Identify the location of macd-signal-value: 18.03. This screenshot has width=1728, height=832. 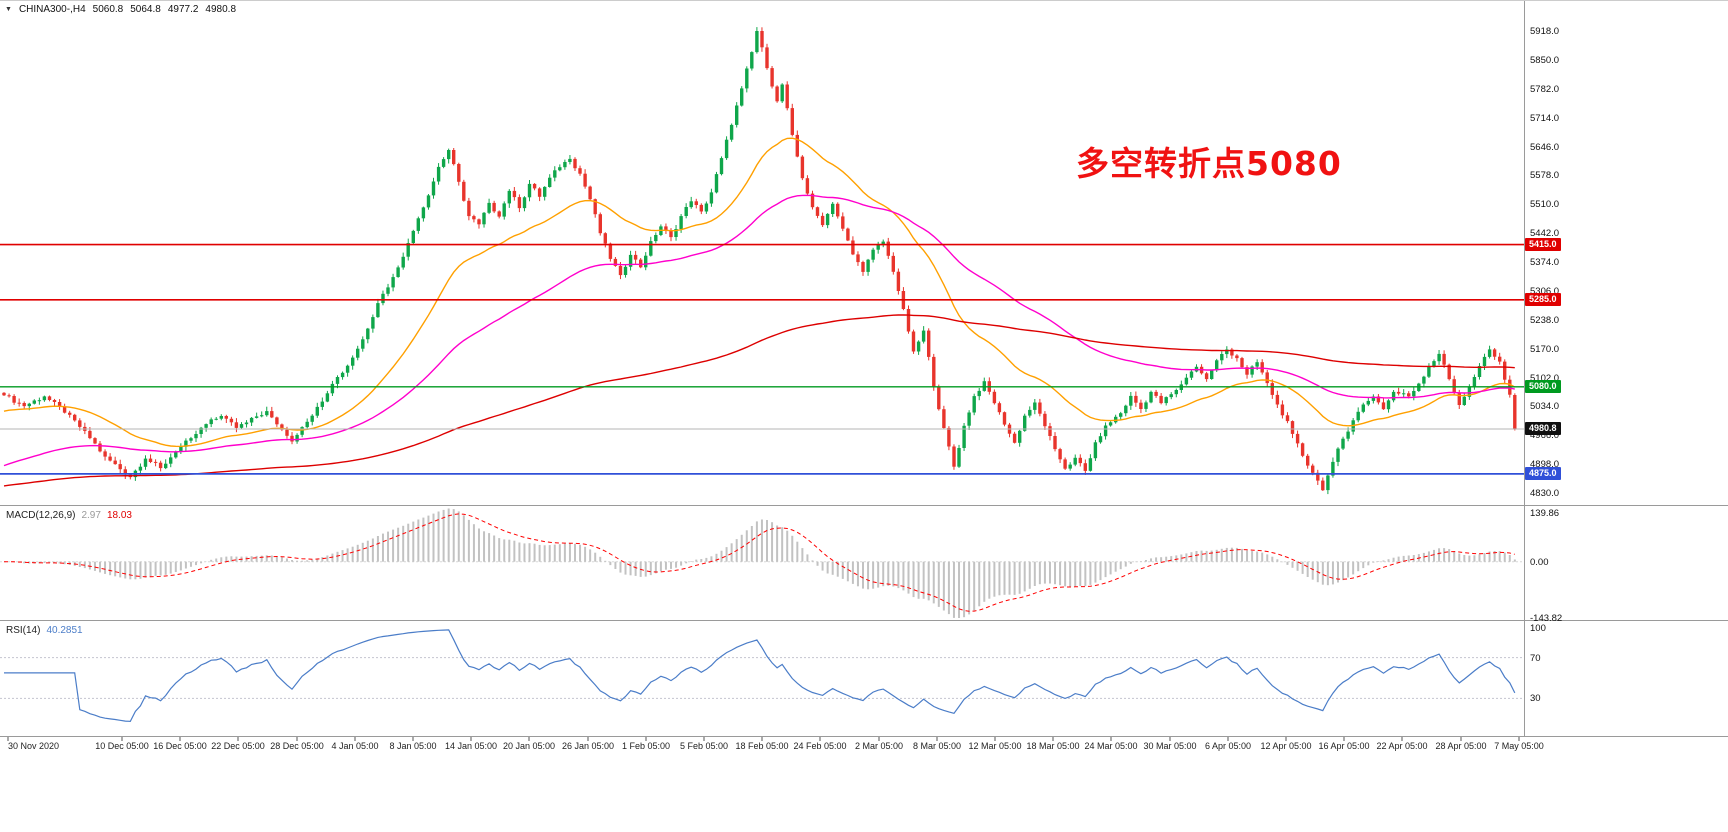
(119, 515).